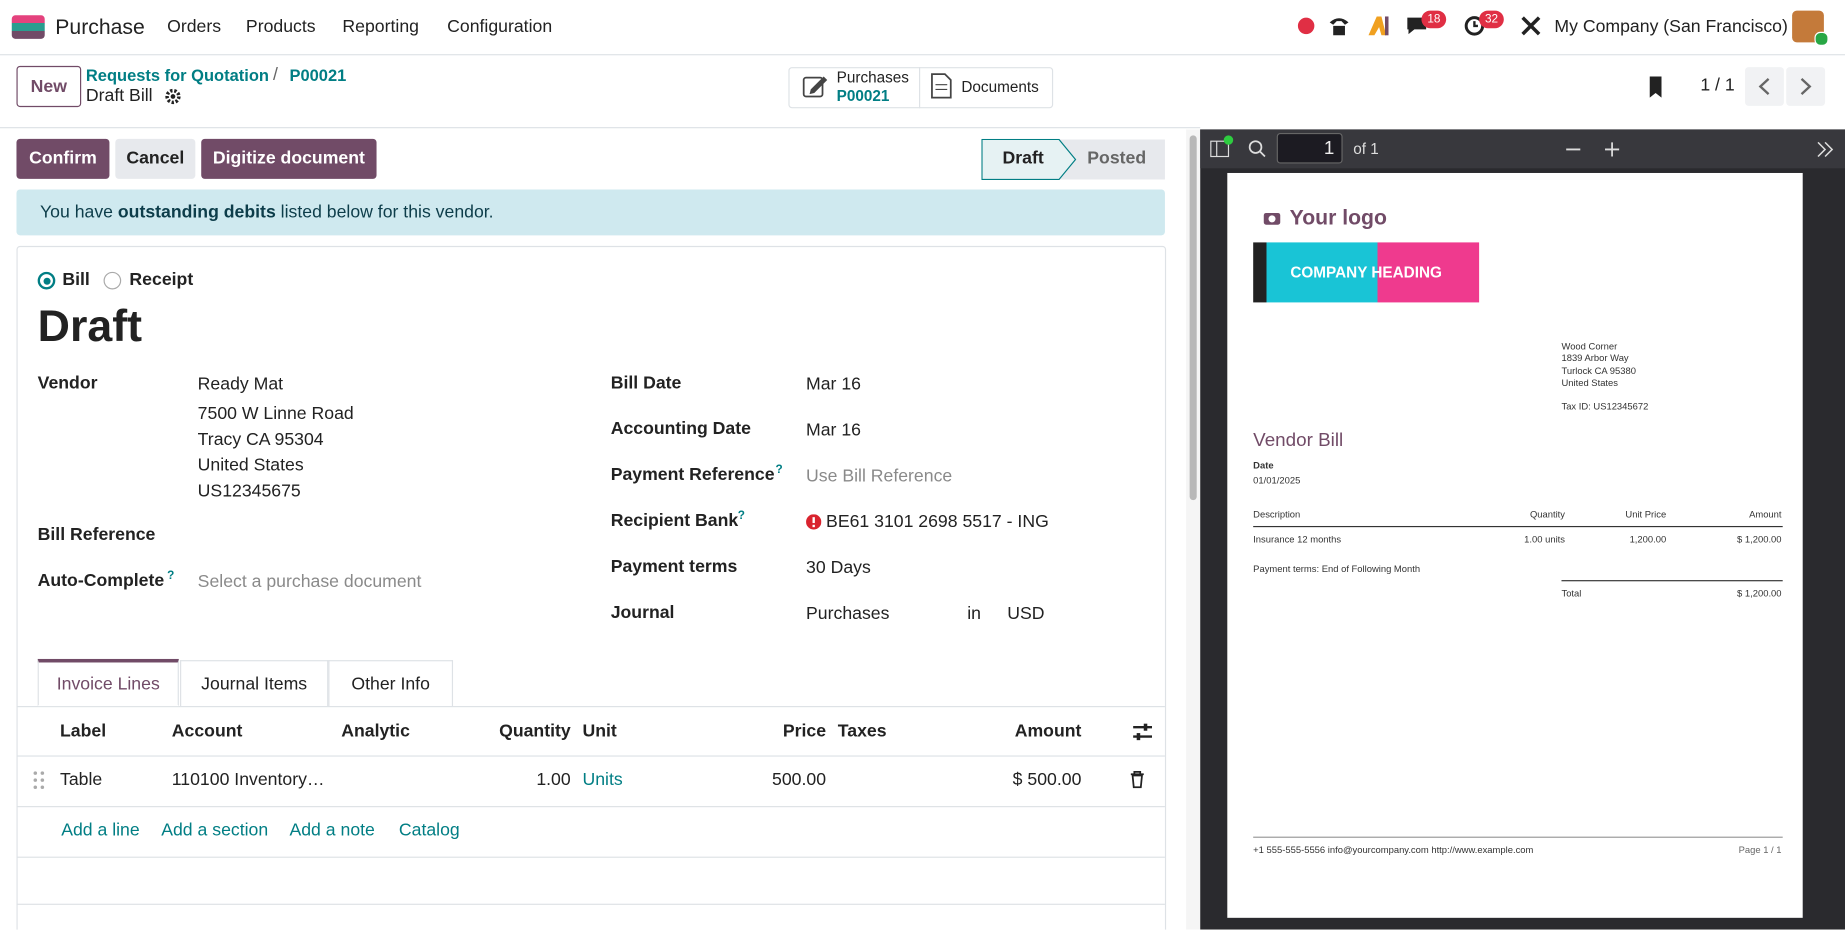 The height and width of the screenshot is (930, 1845). What do you see at coordinates (1671, 26) in the screenshot?
I see `company-switcher: My Company (San Francisco)` at bounding box center [1671, 26].